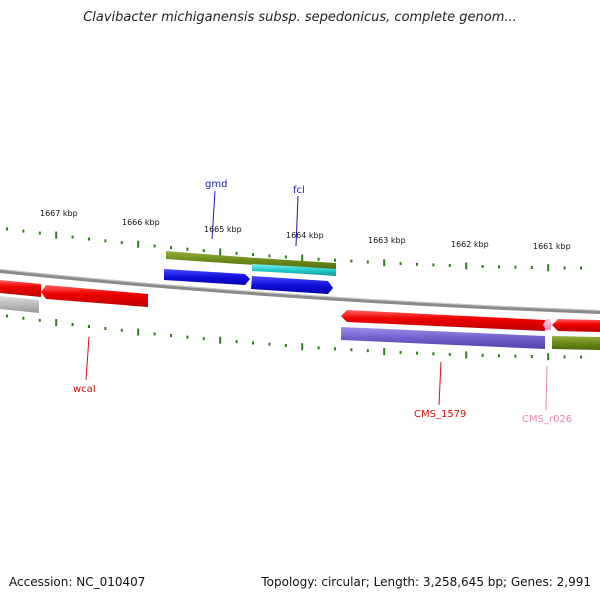 This screenshot has height=600, width=600. Describe the element at coordinates (19, 304) in the screenshot. I see `gene-feature-grey-left` at that location.